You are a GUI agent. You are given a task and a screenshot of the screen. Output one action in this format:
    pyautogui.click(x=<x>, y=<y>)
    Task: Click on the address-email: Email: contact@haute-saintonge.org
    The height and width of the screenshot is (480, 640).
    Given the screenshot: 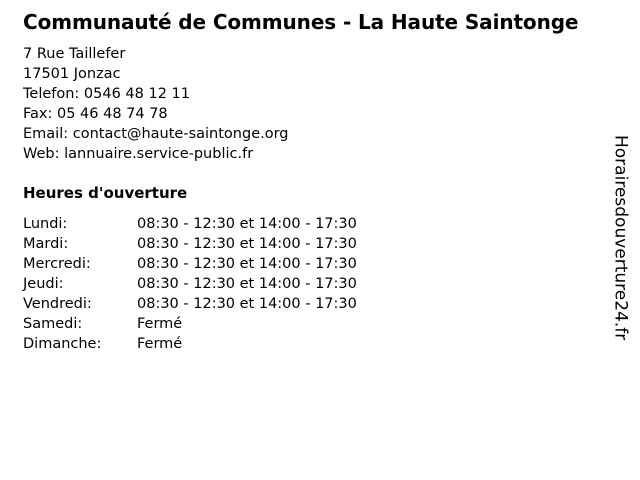 What is the action you would take?
    pyautogui.click(x=156, y=134)
    